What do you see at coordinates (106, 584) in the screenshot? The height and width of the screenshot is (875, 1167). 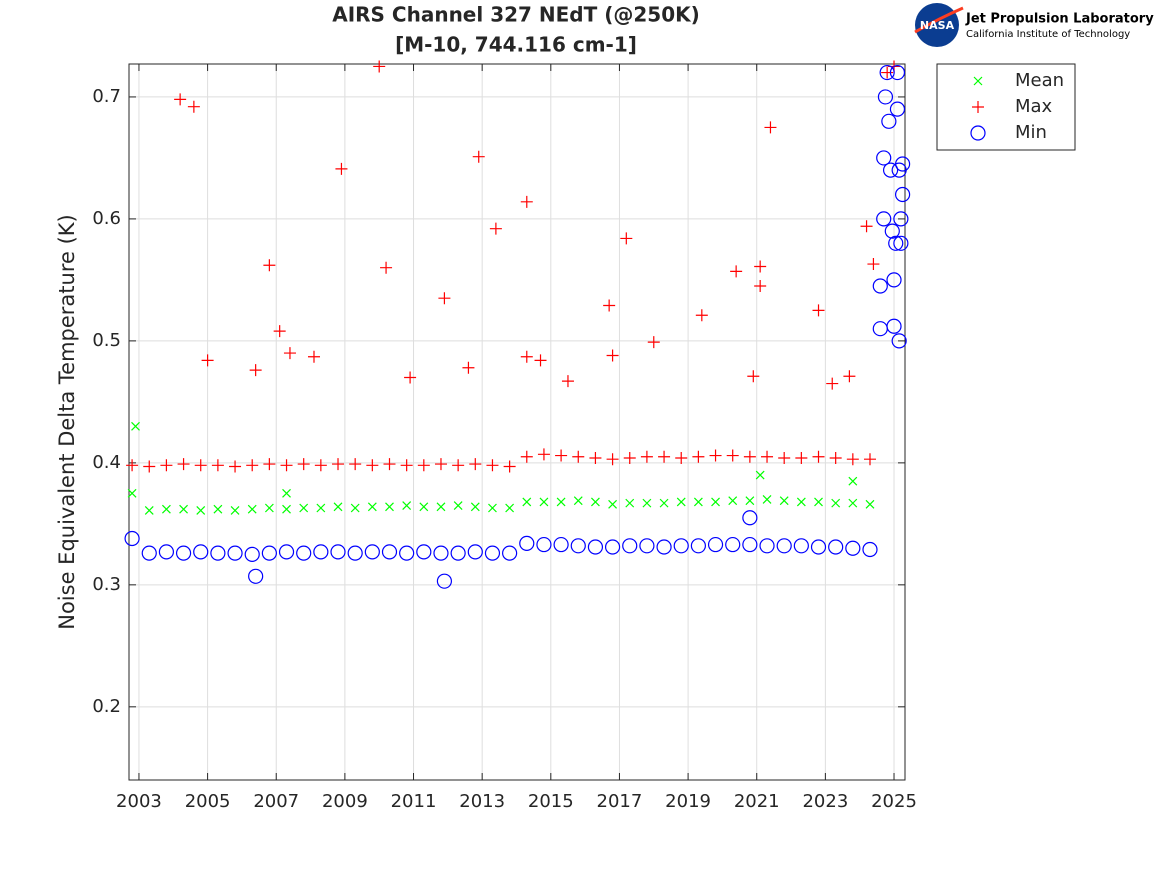 I see `y-tick-label: 0.3` at bounding box center [106, 584].